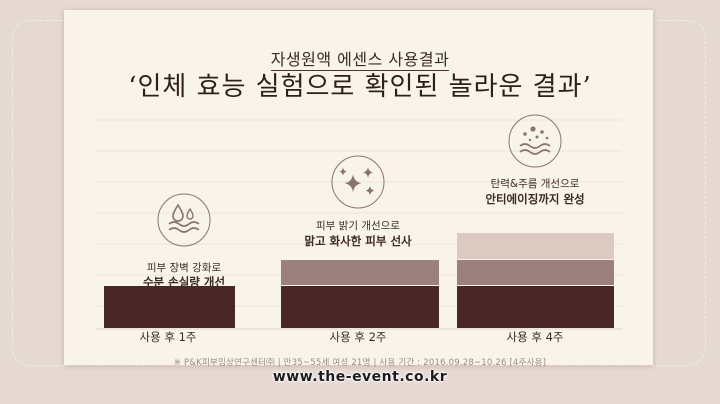  I want to click on annotation-1: 피부 장벽 강화로 수분 손실량 개선, so click(184, 241).